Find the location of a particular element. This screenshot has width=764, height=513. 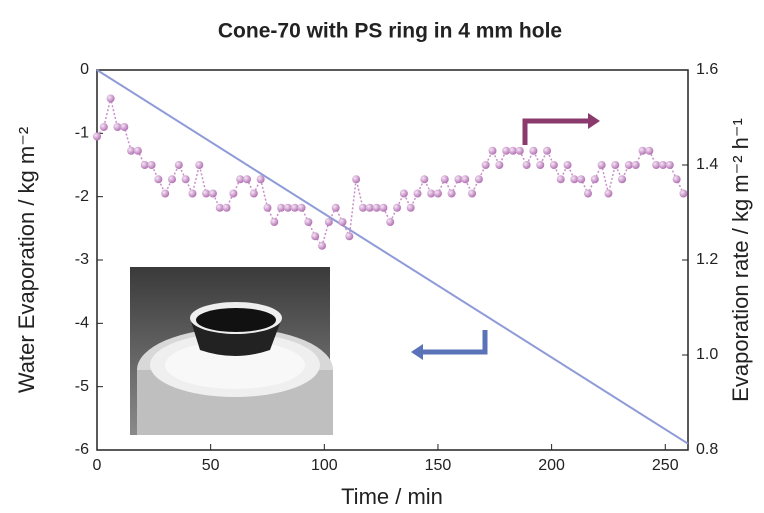

arrow-right is located at coordinates (561, 129).